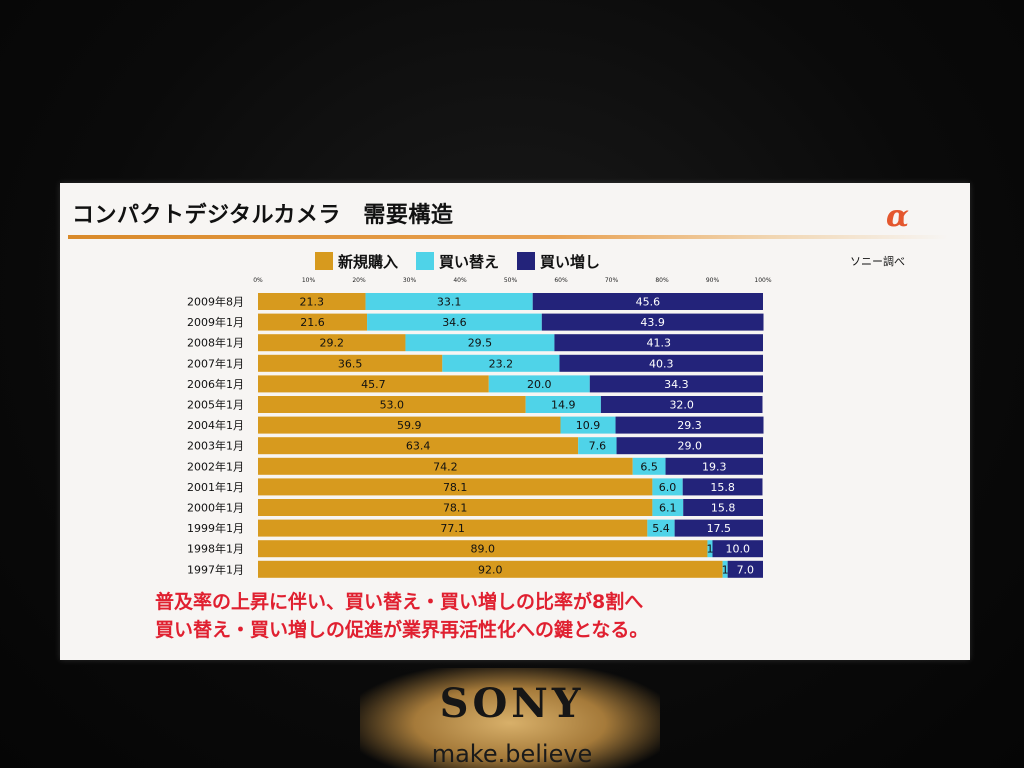 The image size is (1024, 768). I want to click on row-label: 2002年1月, so click(215, 466).